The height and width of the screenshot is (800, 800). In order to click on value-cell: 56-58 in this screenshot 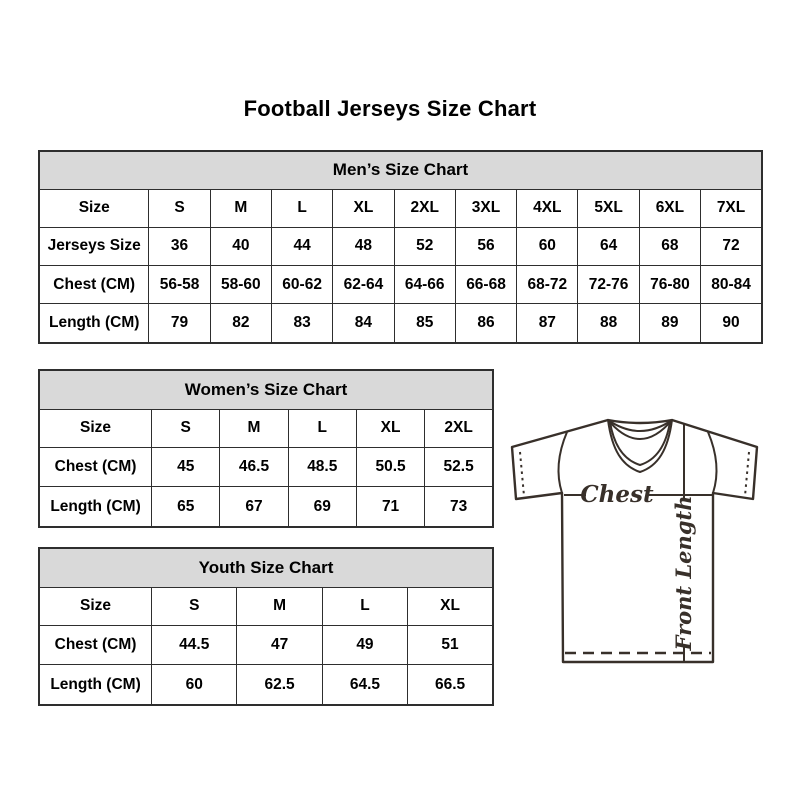, I will do `click(179, 284)`.